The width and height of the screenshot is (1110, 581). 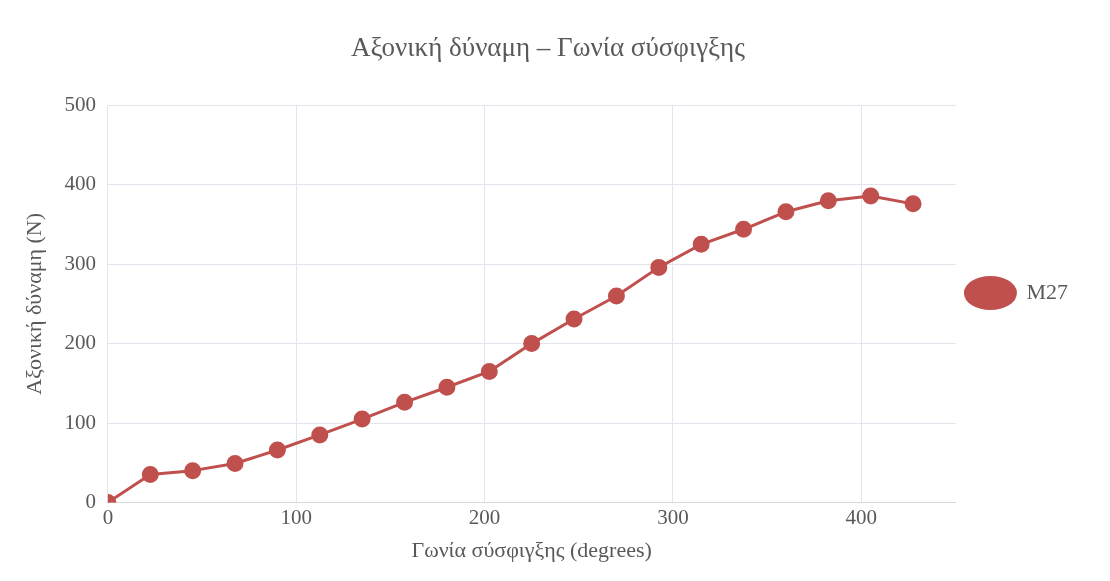 I want to click on y-tick-label: 0, so click(x=90, y=500).